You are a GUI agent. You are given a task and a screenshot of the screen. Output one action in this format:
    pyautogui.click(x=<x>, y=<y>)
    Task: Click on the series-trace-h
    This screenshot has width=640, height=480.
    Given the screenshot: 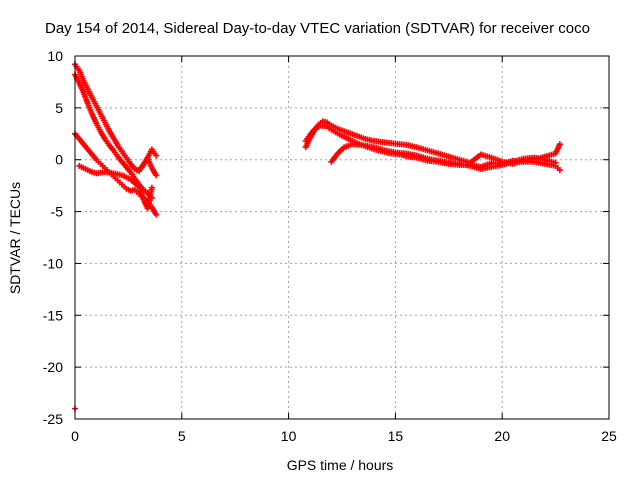 What is the action you would take?
    pyautogui.click(x=443, y=157)
    